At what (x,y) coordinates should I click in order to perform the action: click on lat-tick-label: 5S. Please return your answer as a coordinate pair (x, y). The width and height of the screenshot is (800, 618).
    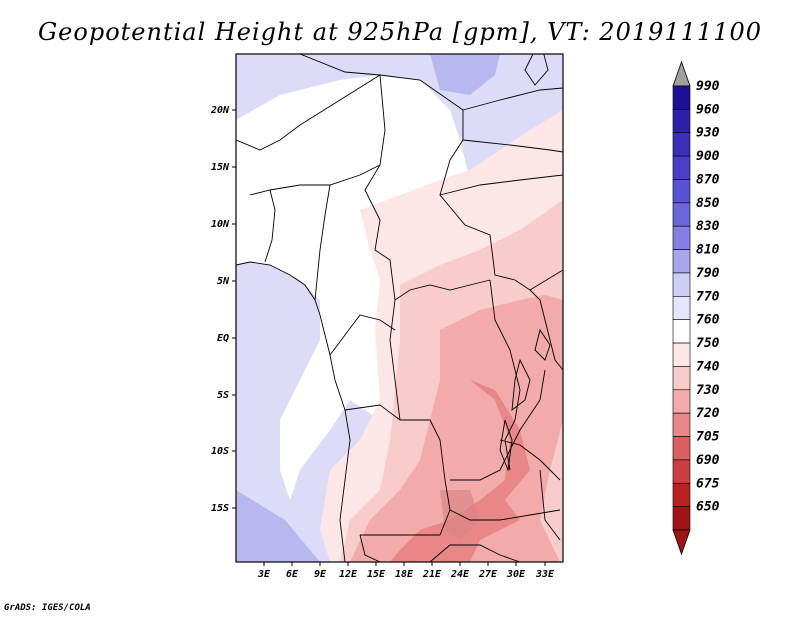
    Looking at the image, I should click on (223, 395).